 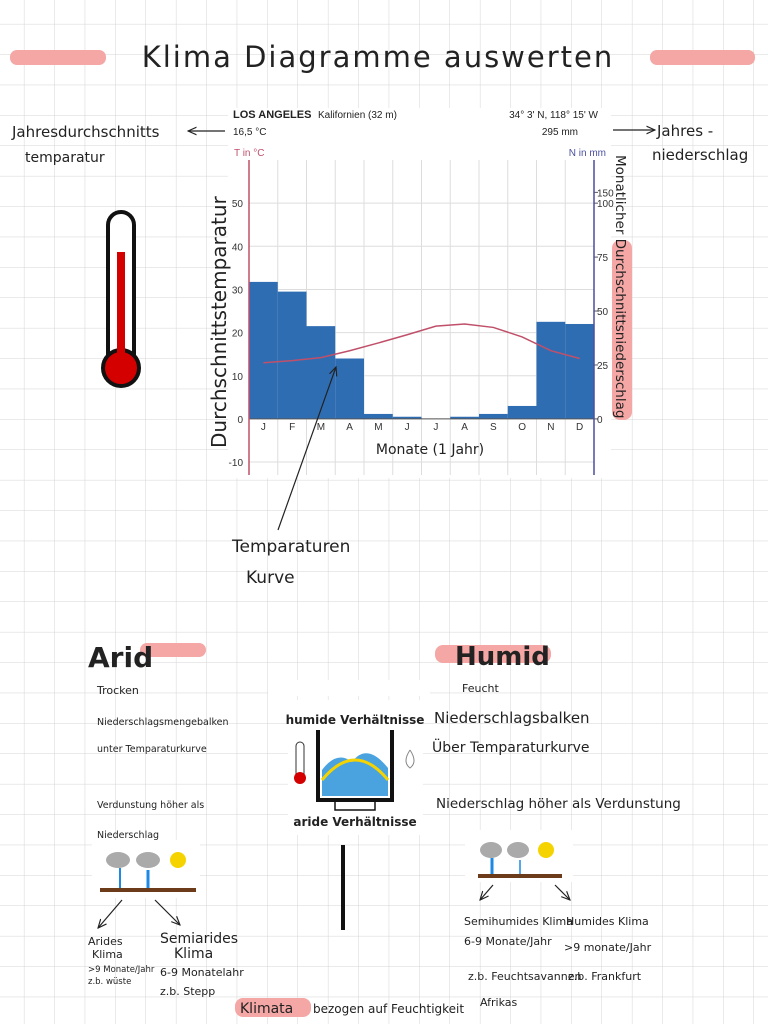 I want to click on weather-icon-humid, so click(x=519, y=856).